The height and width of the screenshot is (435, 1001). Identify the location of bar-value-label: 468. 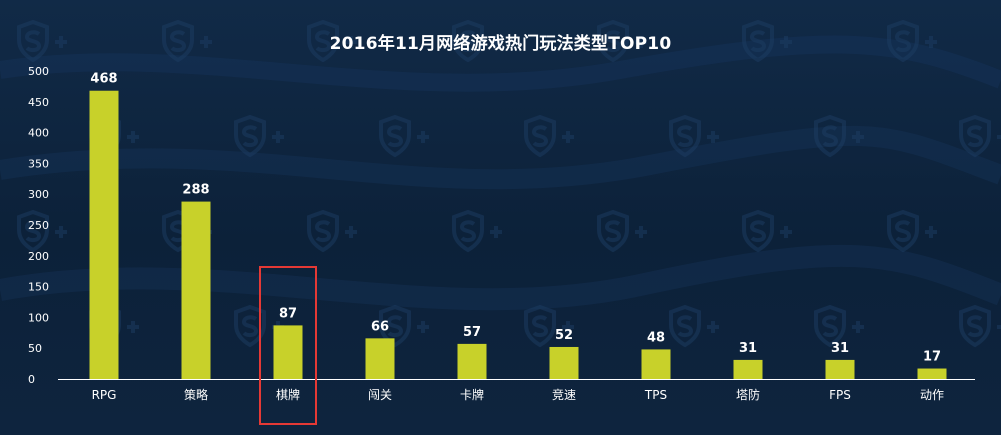
(103, 79).